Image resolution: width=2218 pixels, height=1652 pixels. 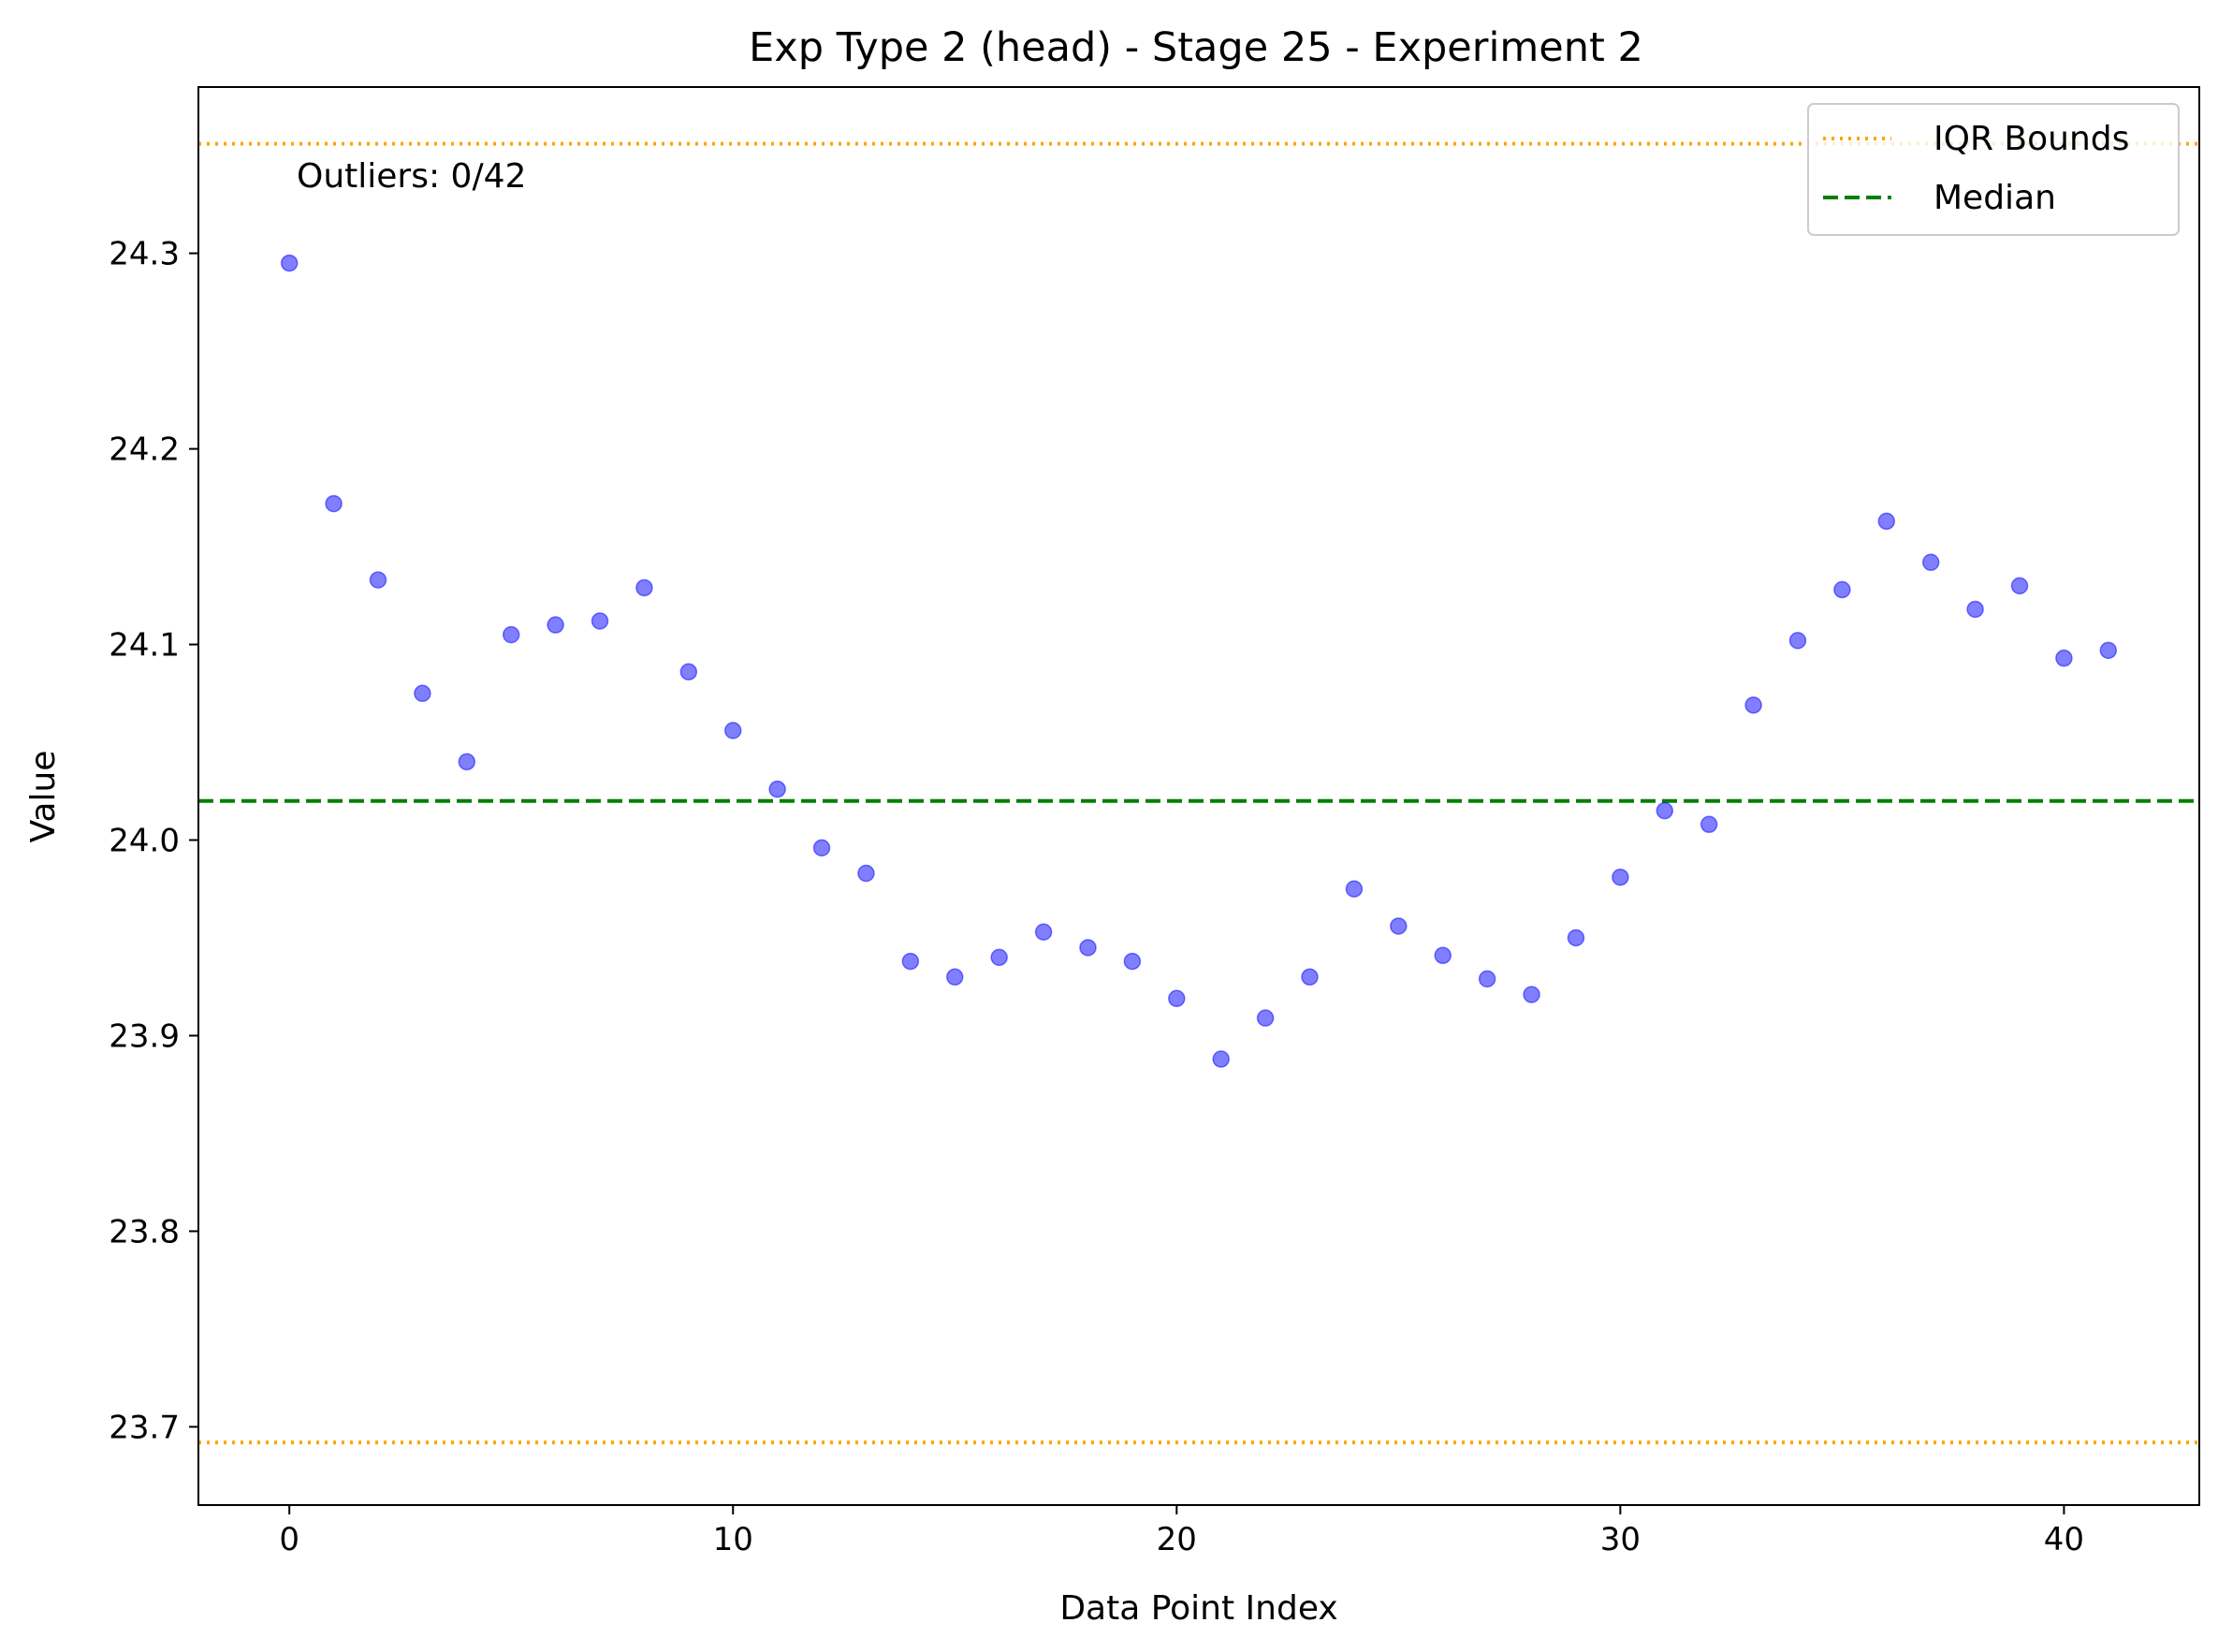 I want to click on x-tick-label: 10, so click(x=733, y=1540).